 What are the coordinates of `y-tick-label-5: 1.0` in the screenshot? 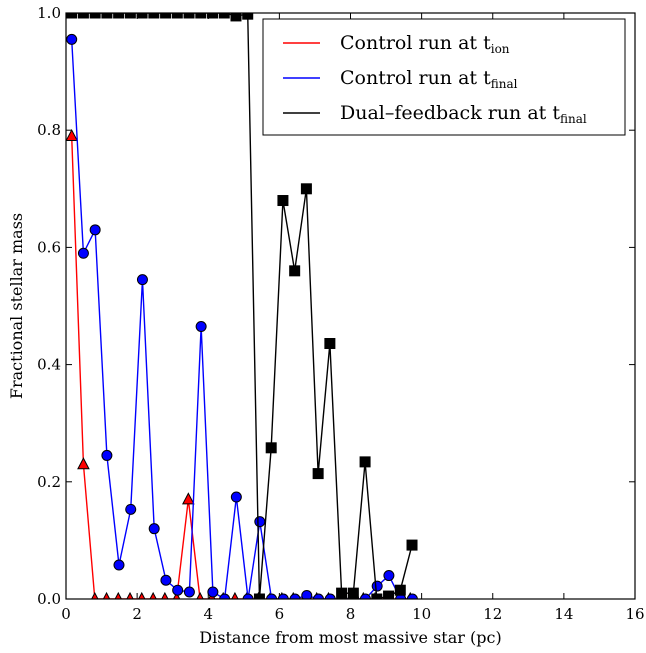 It's located at (49, 13).